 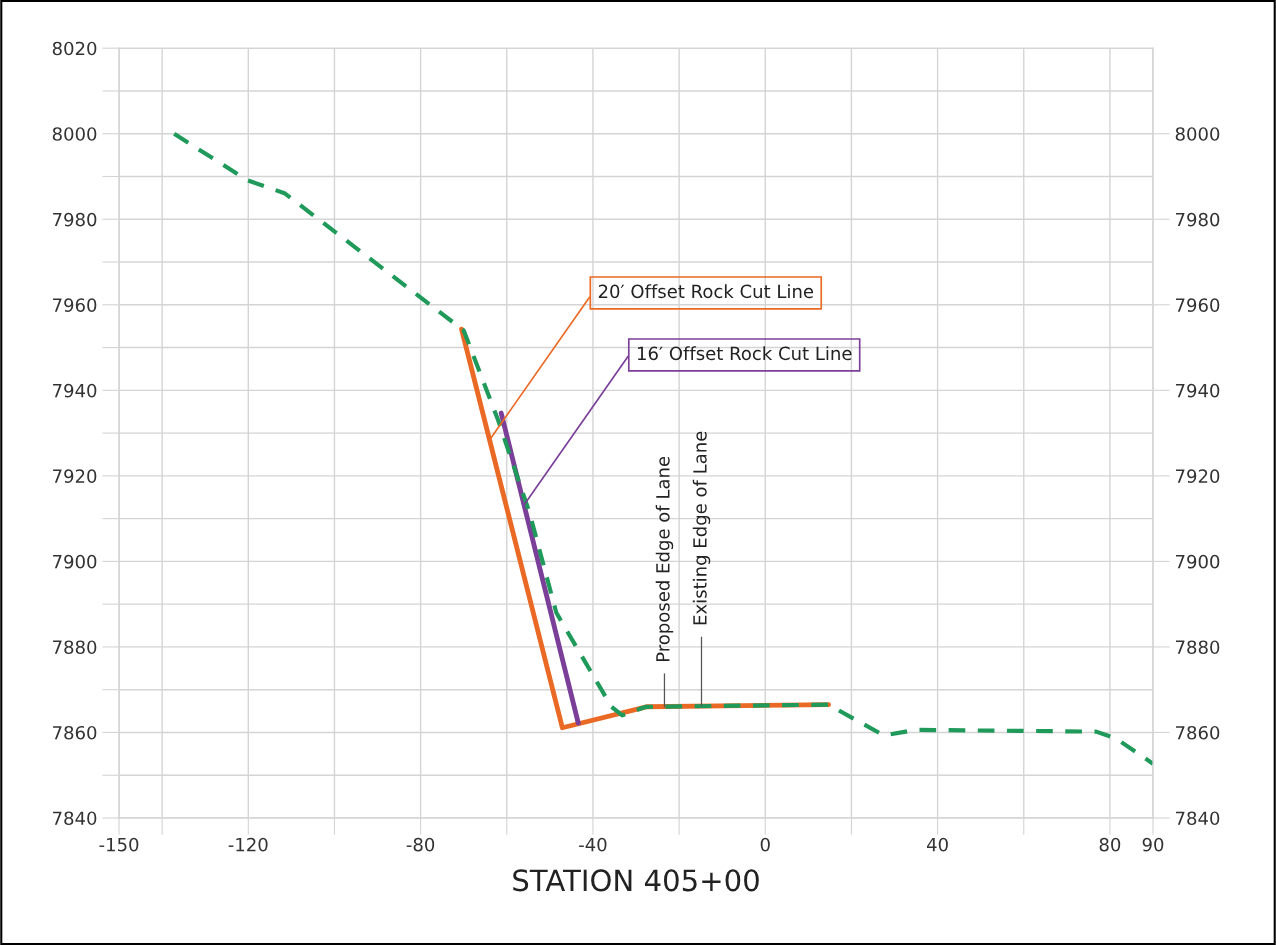 I want to click on y2-tick-label: 7940, so click(x=1198, y=390).